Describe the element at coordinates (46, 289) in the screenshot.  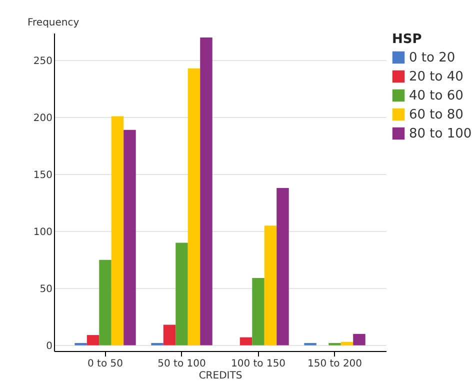
I see `y-tick-label: 50` at that location.